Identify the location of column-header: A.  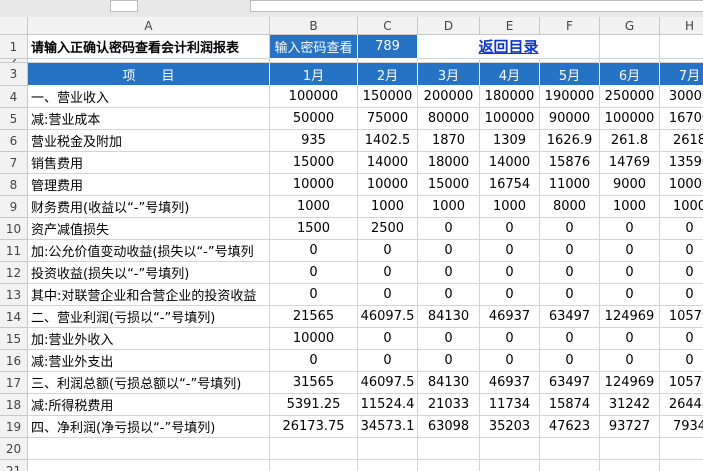
(149, 26).